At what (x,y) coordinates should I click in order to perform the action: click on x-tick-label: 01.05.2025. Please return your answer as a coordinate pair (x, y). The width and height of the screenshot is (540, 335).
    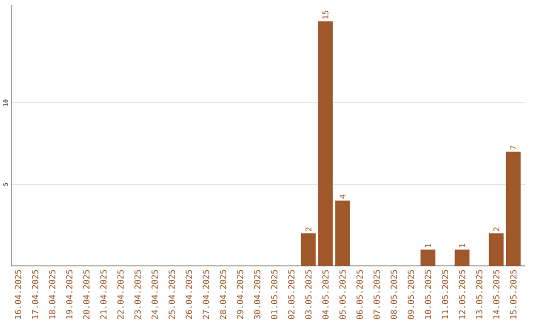
    Looking at the image, I should click on (274, 295).